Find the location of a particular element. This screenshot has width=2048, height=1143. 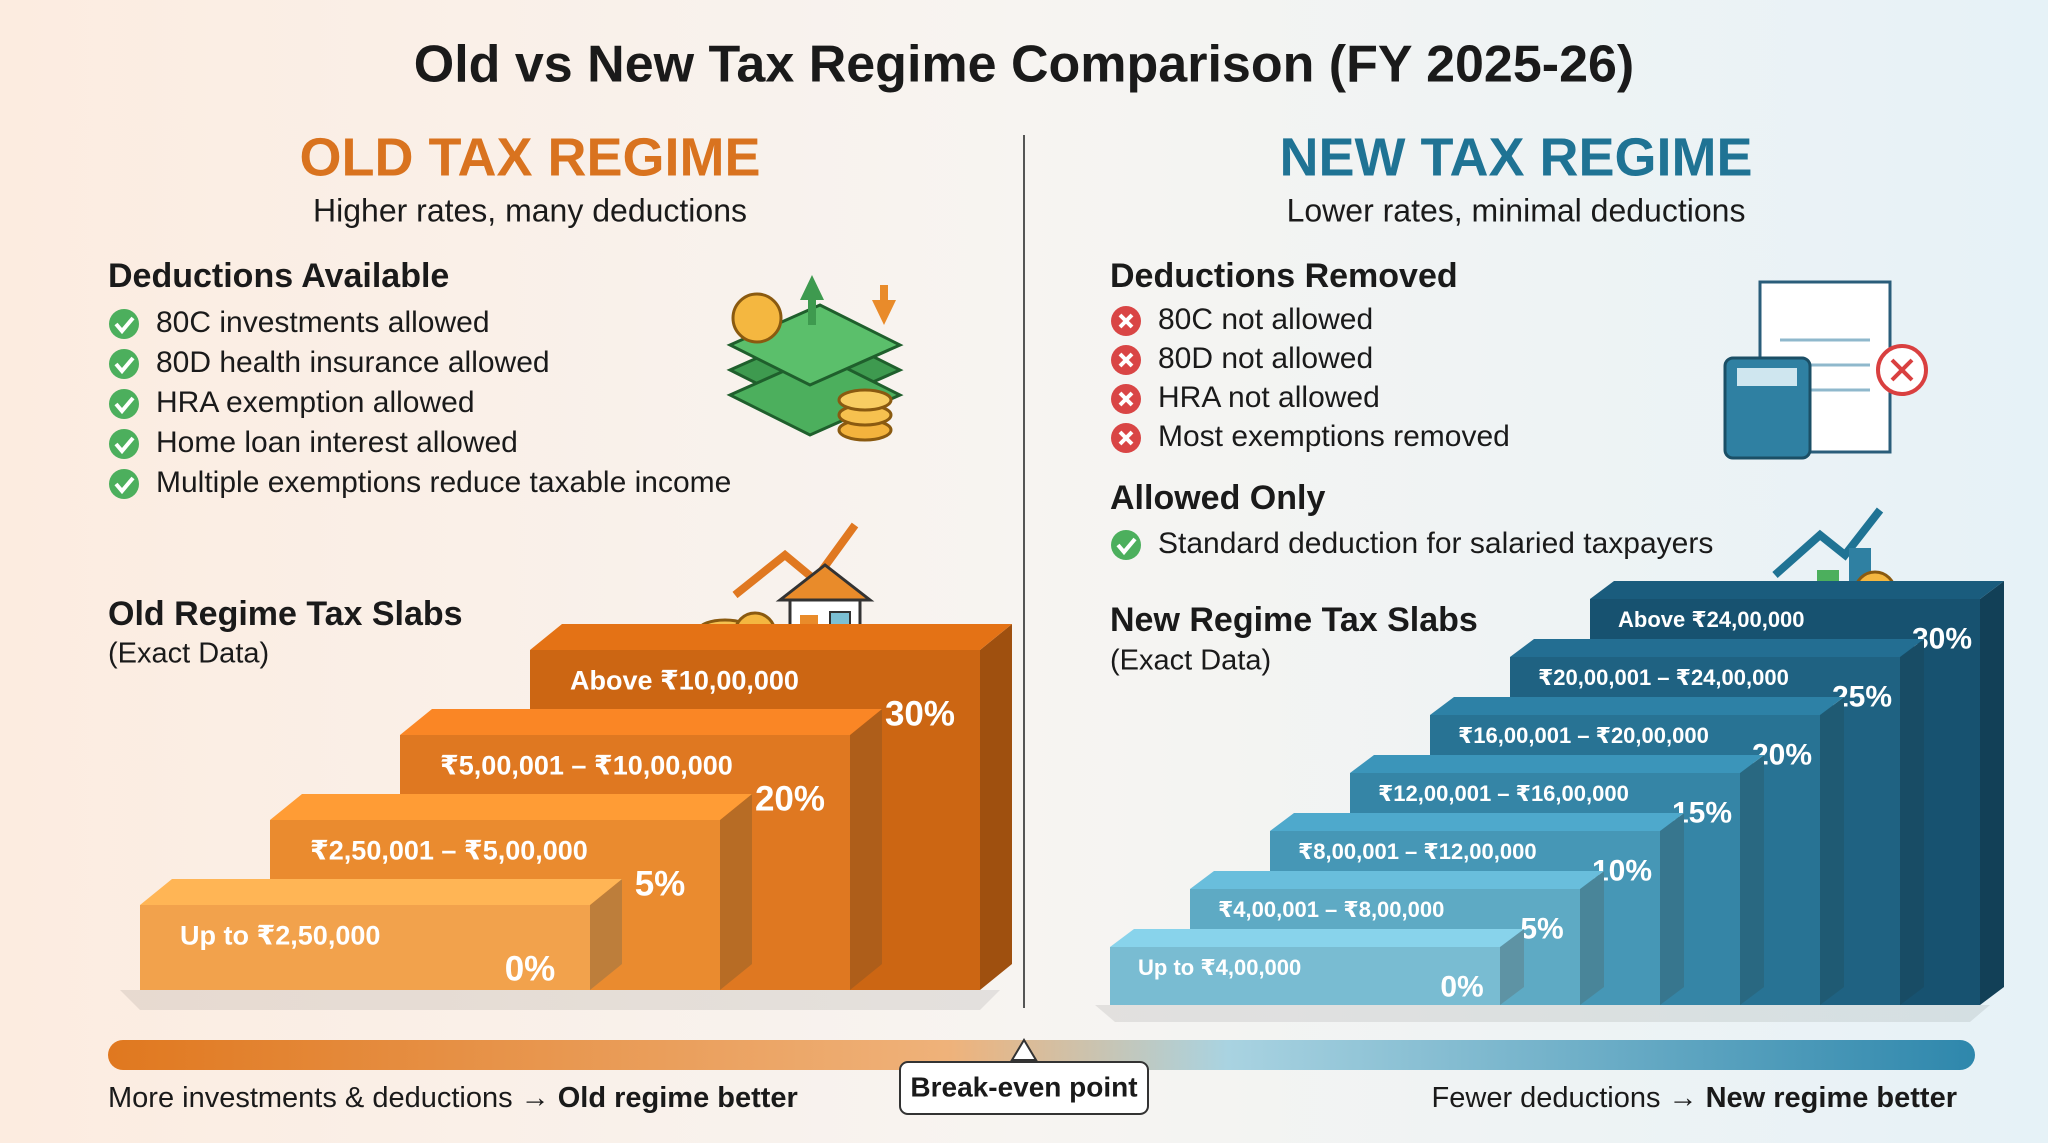

list-item: Most exemptions removed is located at coordinates (1334, 436).